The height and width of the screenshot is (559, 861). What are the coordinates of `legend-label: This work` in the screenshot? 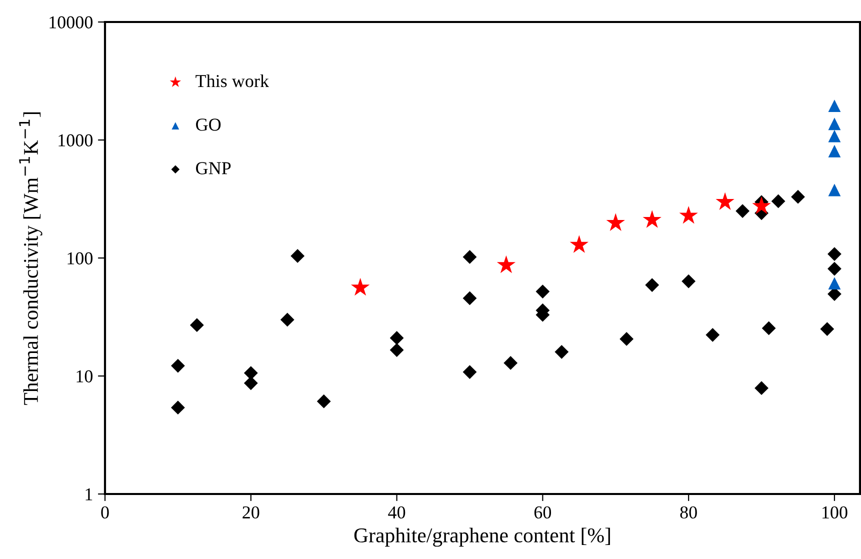 It's located at (232, 81).